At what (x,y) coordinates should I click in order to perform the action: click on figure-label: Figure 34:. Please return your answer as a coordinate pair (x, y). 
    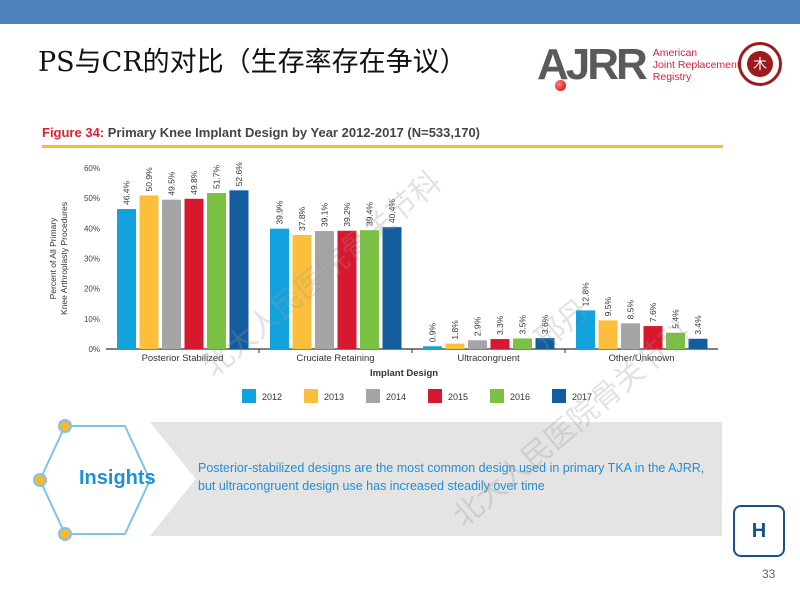
    Looking at the image, I should click on (73, 132).